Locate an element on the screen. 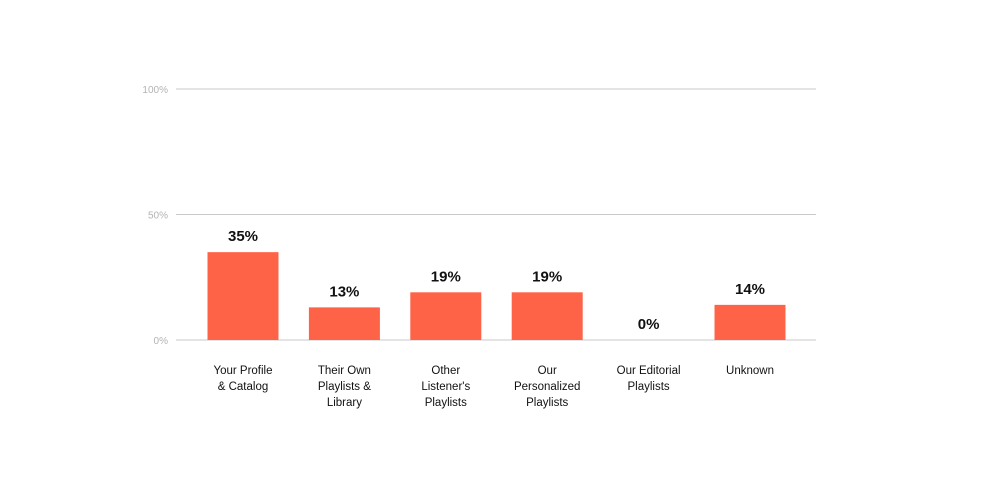  data-label-0: 35% is located at coordinates (243, 236).